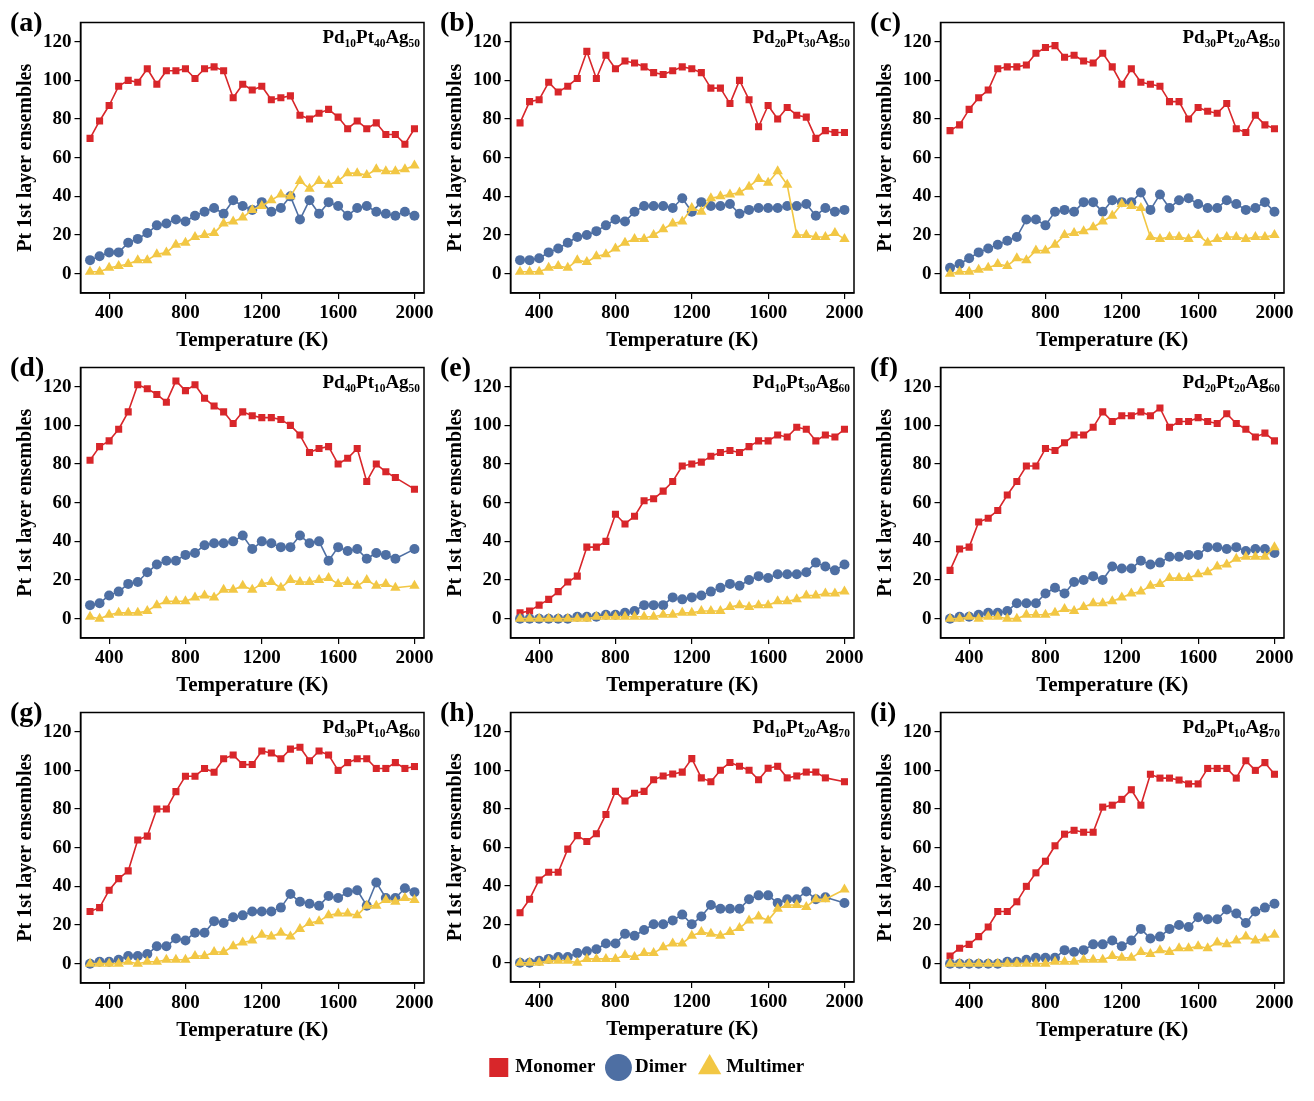 The height and width of the screenshot is (1101, 1314). What do you see at coordinates (109, 312) in the screenshot?
I see `x-tick-label: 400` at bounding box center [109, 312].